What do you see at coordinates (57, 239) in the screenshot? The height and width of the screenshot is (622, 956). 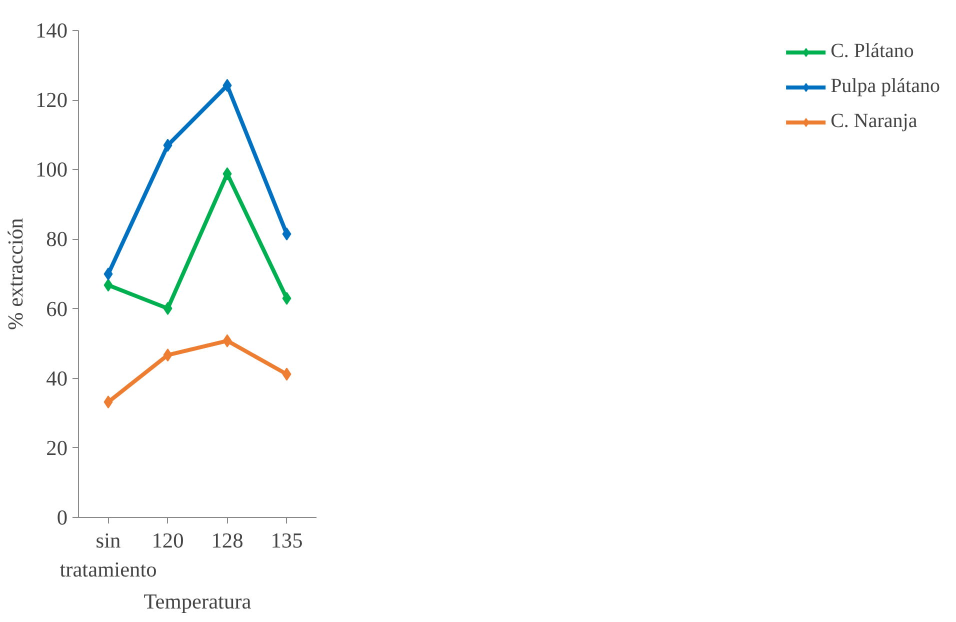 I see `y-tick-label: 80` at bounding box center [57, 239].